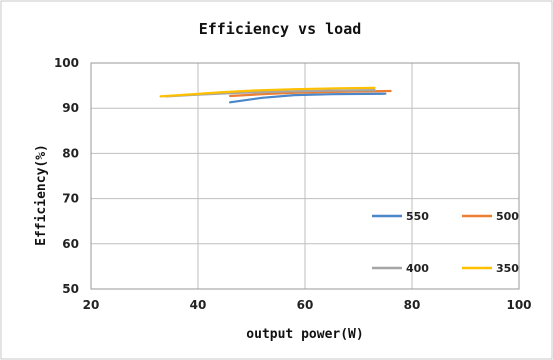 Image resolution: width=553 pixels, height=360 pixels. What do you see at coordinates (91, 305) in the screenshot?
I see `x-tick-label: 20` at bounding box center [91, 305].